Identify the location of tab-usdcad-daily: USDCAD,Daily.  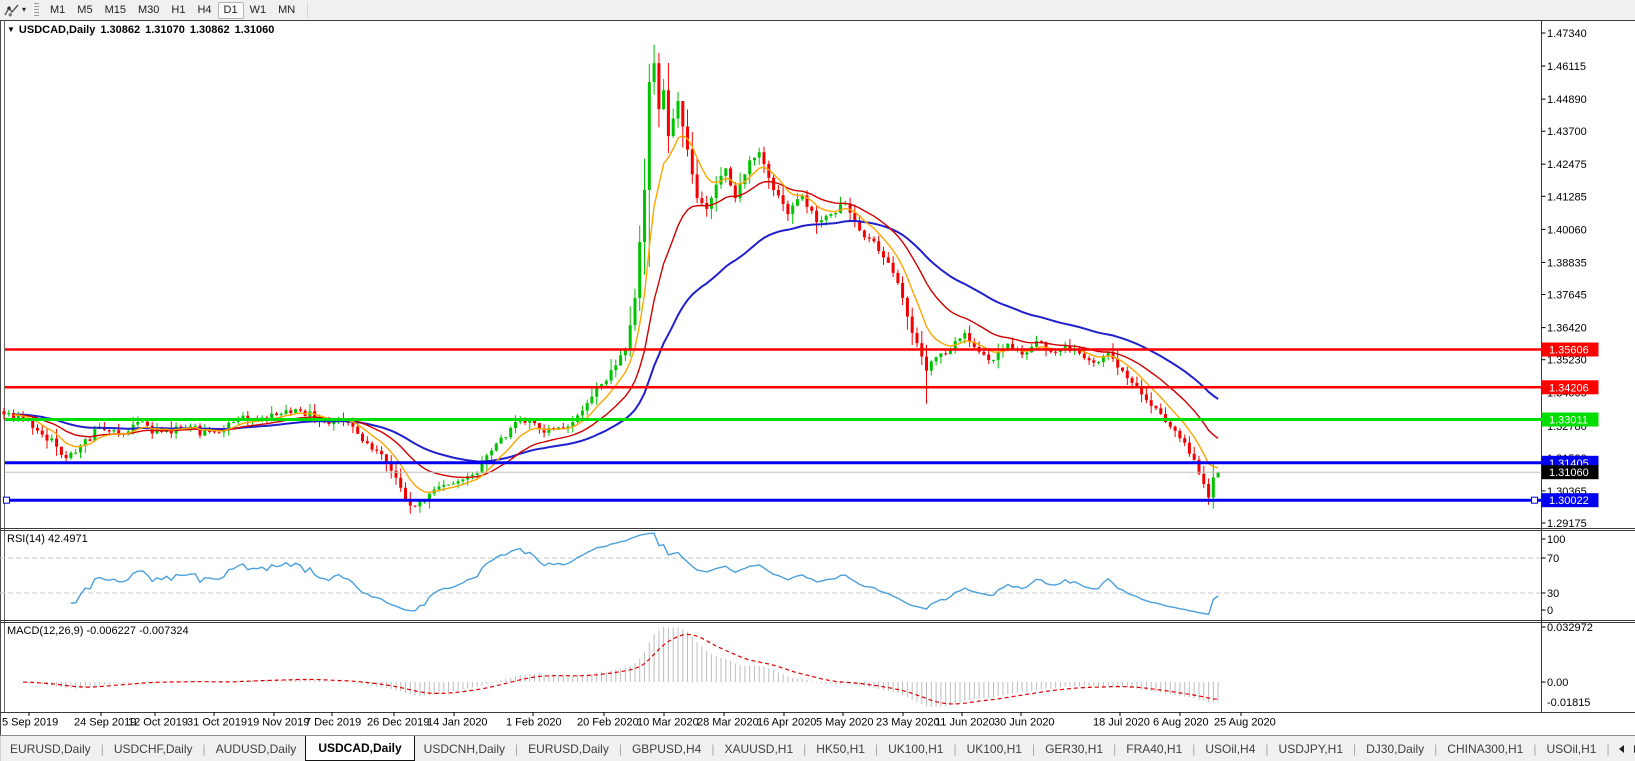
(360, 748).